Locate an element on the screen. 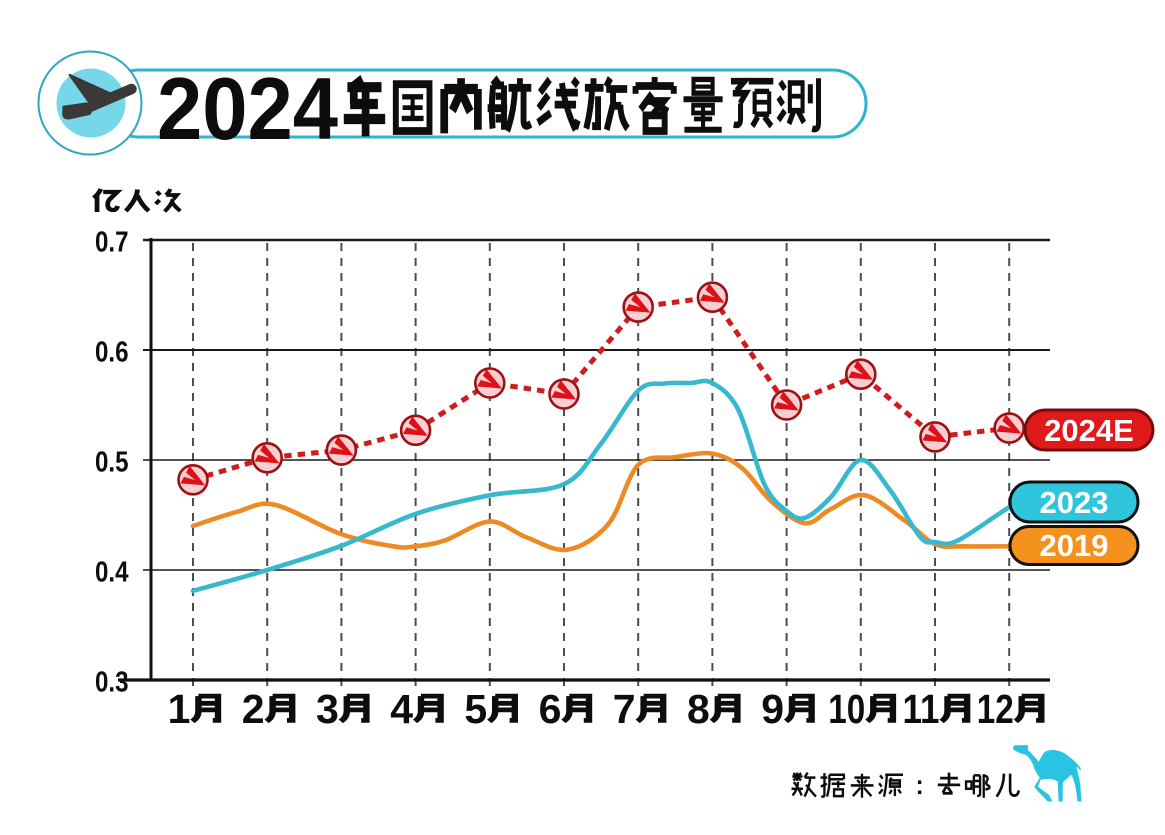 Image resolution: width=1165 pixels, height=835 pixels. svg-text: 4 is located at coordinates (401, 709).